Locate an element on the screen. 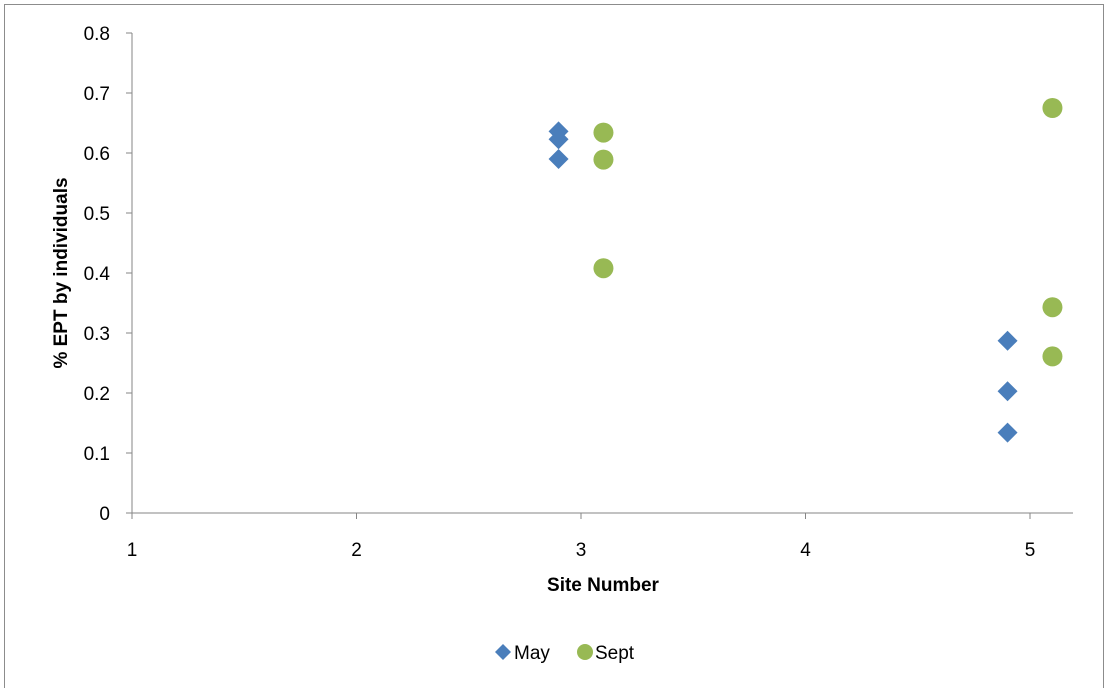  y-axis-title: % EPT by individuals is located at coordinates (61, 272).